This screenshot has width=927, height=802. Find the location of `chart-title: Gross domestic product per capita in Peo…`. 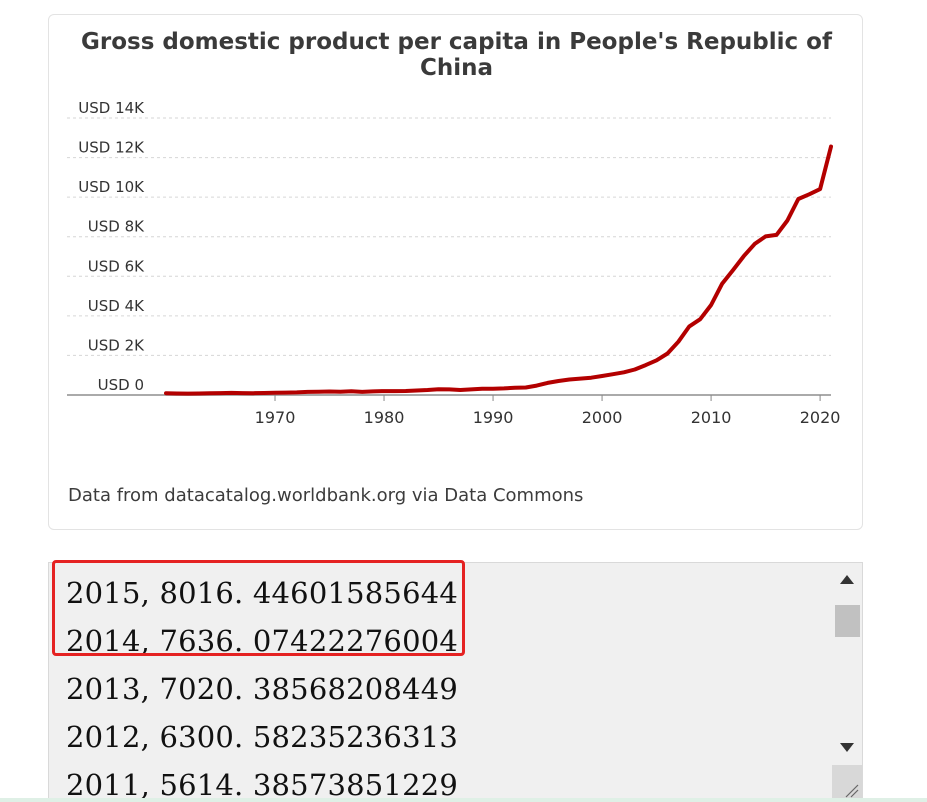

chart-title: Gross domestic product per capita in Peo… is located at coordinates (456, 55).